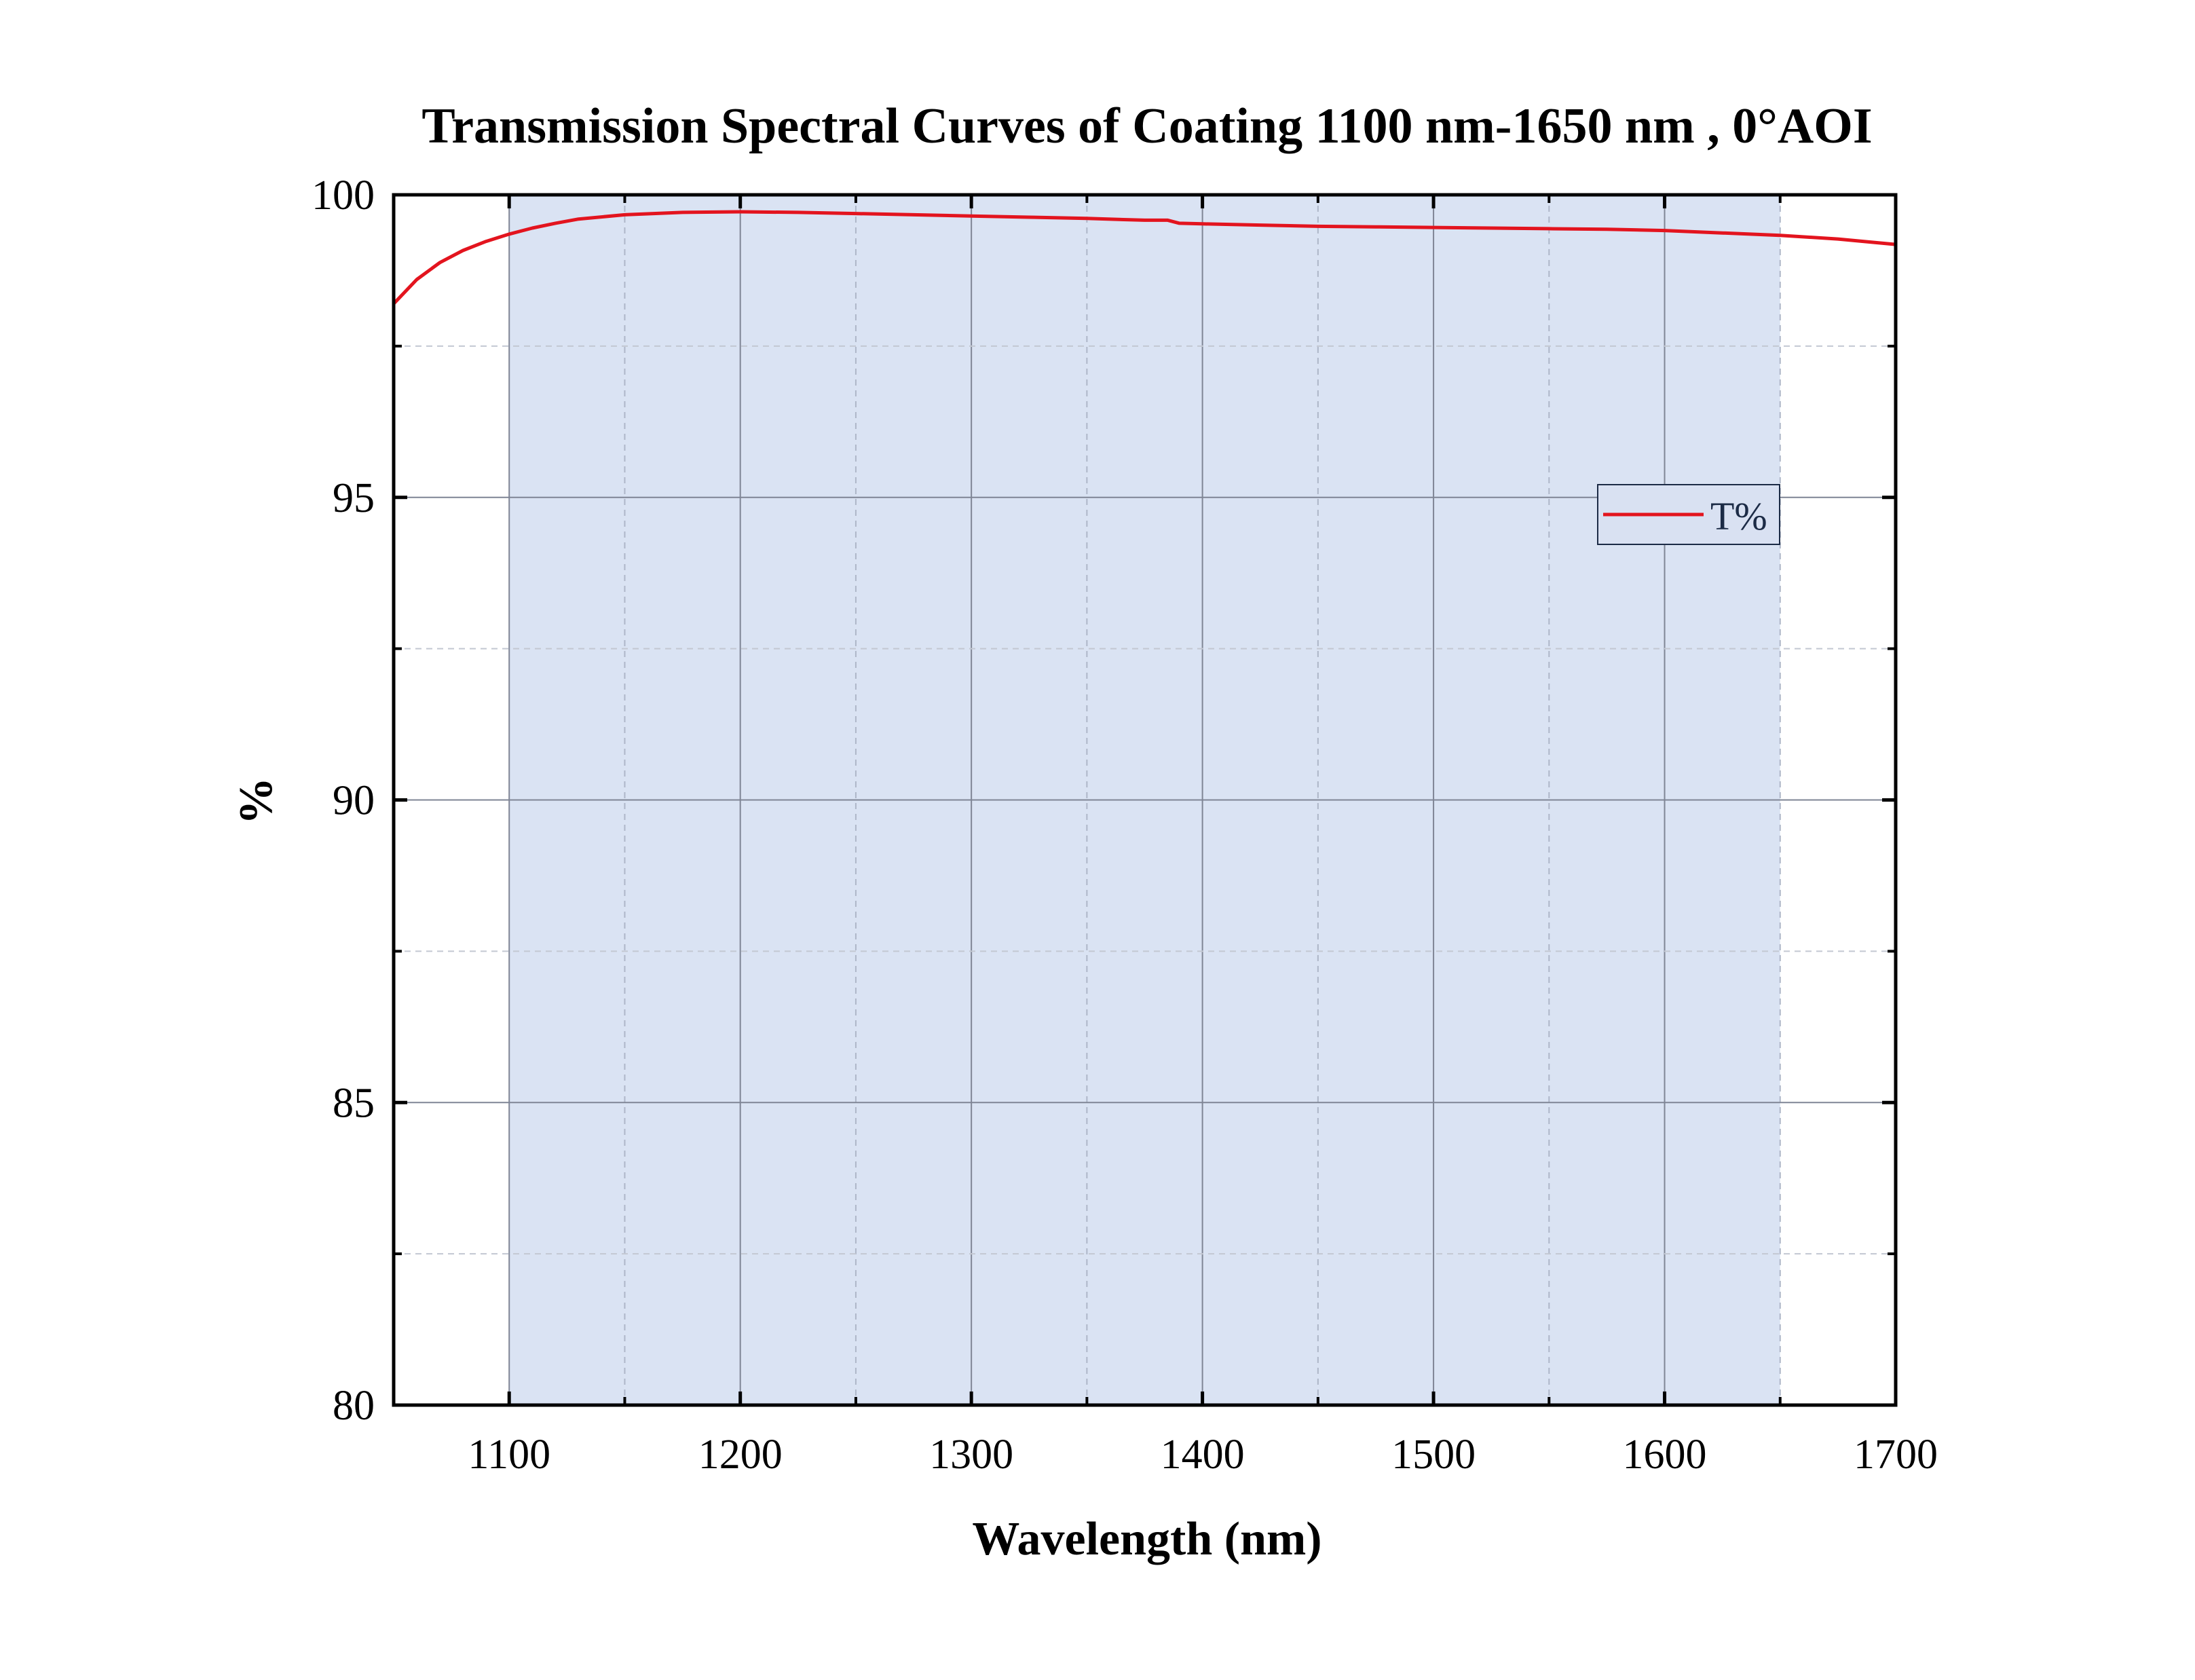 The width and height of the screenshot is (2195, 1680). Describe the element at coordinates (509, 1455) in the screenshot. I see `x-tick-label: 1100` at that location.